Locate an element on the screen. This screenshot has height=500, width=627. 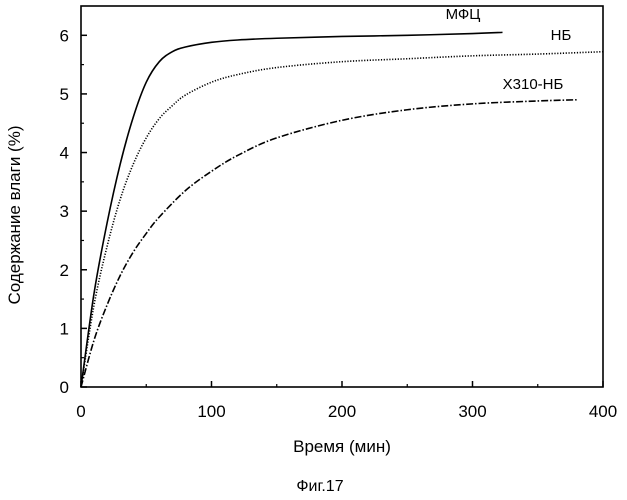
y-tick-label: 1 is located at coordinates (64, 328).